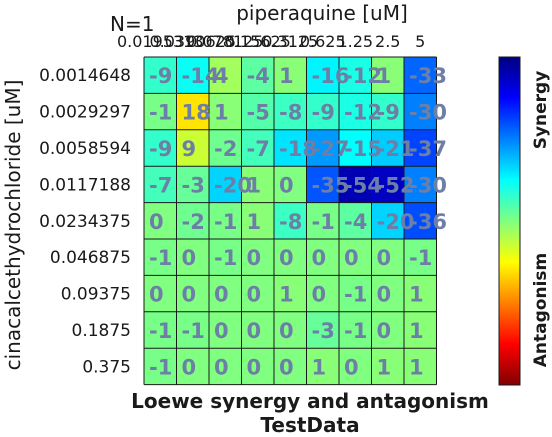 This screenshot has height=437, width=552. What do you see at coordinates (541, 310) in the screenshot?
I see `colorbar-bottom-label: Antagonism` at bounding box center [541, 310].